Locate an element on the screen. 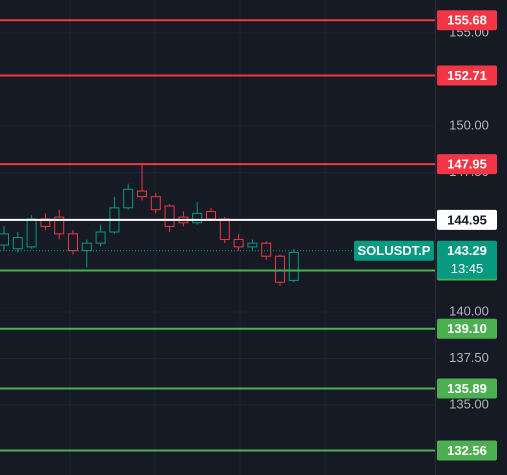 The width and height of the screenshot is (507, 475). level-tag-label: 152.71 is located at coordinates (467, 75).